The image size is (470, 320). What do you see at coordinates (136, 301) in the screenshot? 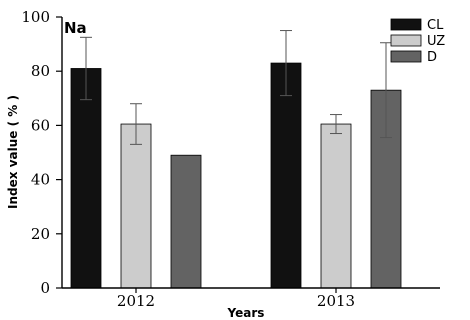
I see `x-tick-label: 2012` at bounding box center [136, 301].